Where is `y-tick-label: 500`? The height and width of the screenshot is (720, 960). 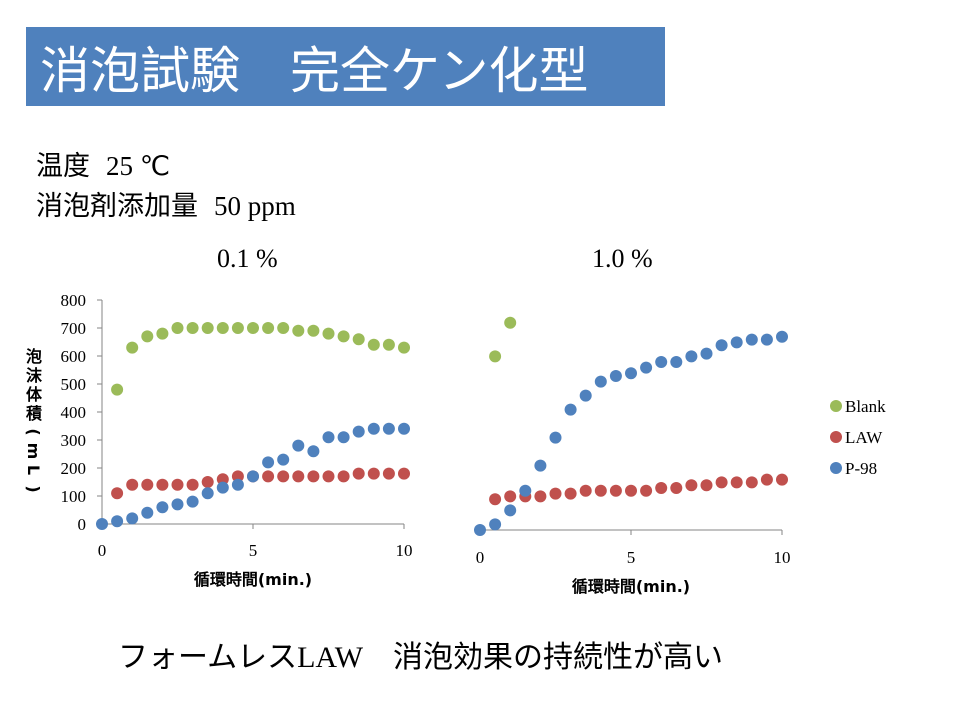
y-tick-label: 500 is located at coordinates (74, 384).